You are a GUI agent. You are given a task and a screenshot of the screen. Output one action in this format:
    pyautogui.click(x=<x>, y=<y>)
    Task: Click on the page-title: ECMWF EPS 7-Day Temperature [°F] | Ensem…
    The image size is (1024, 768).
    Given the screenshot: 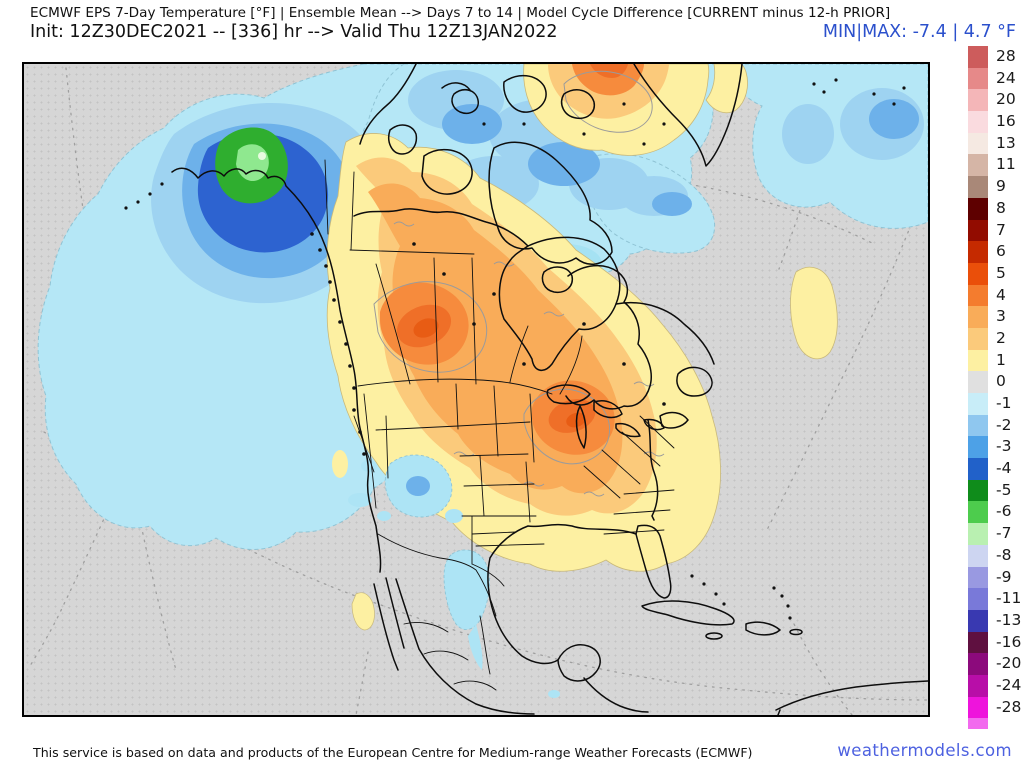 What is the action you would take?
    pyautogui.click(x=460, y=13)
    